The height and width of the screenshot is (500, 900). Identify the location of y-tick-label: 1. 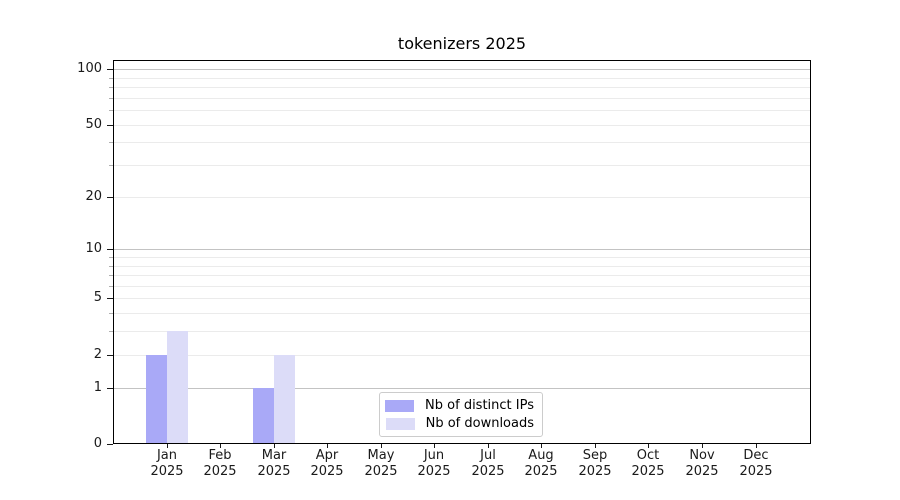
(97, 387).